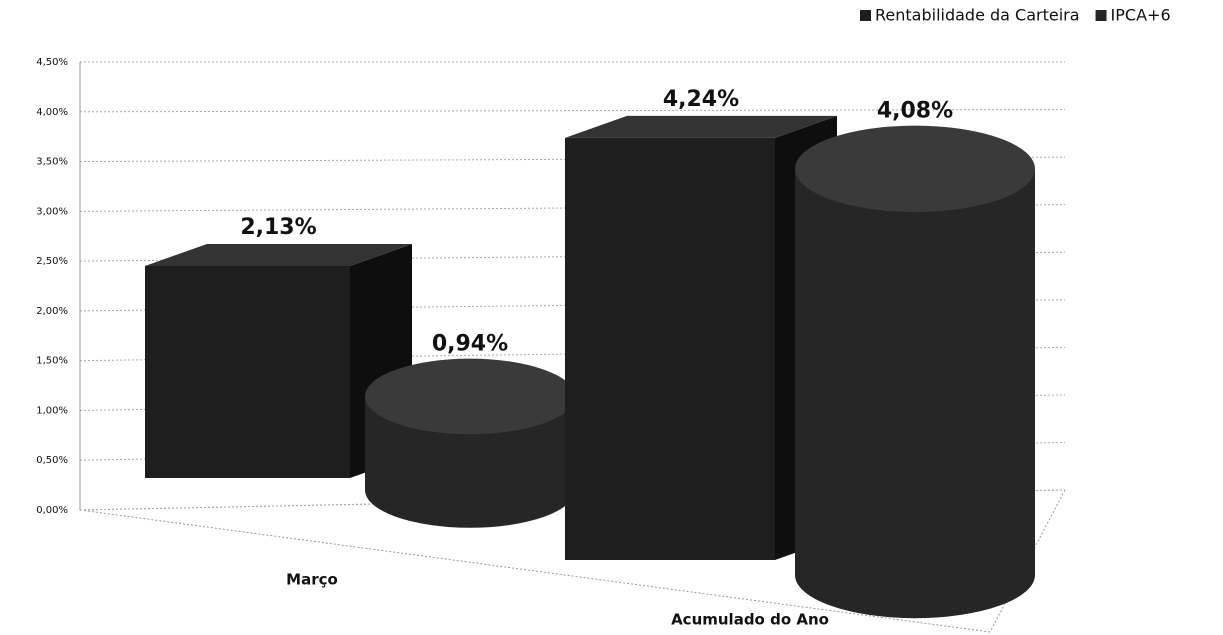 Image resolution: width=1223 pixels, height=635 pixels. Describe the element at coordinates (701, 99) in the screenshot. I see `value-label: 4,24%` at that location.